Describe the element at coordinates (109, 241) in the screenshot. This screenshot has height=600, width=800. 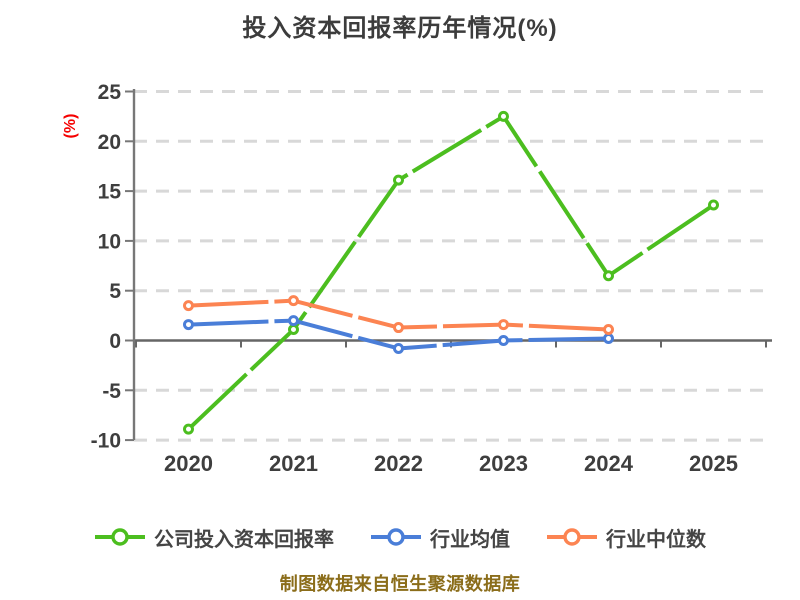
I see `y-tick-label: 10` at that location.